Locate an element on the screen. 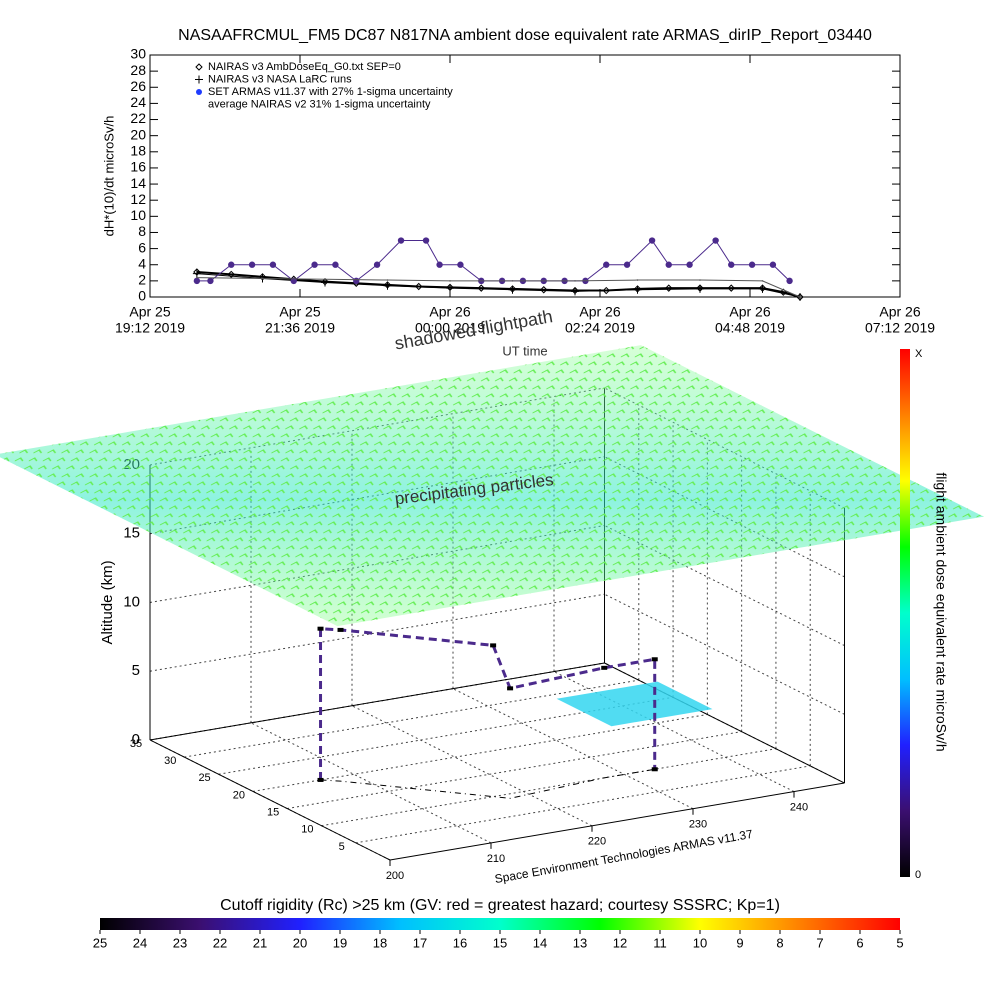  y-tick-label: 2 is located at coordinates (142, 280).